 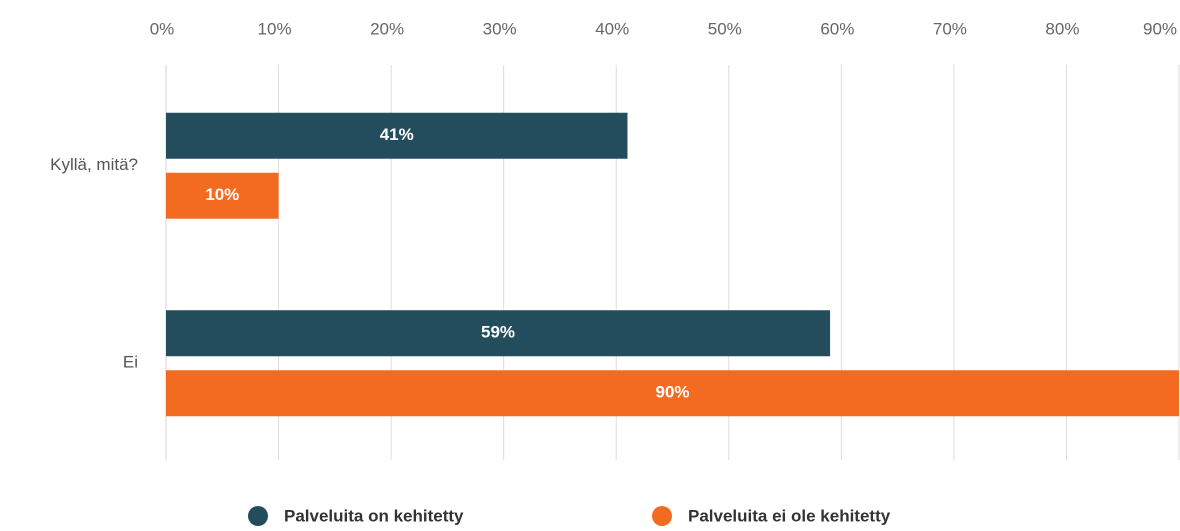 I want to click on value-label: 41%, so click(x=397, y=134).